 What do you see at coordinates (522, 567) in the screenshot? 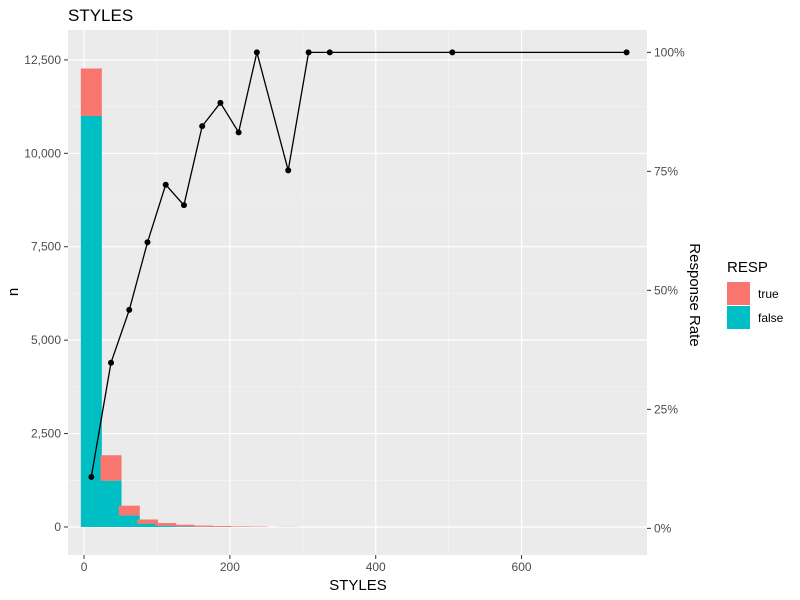
I see `x-tick-label: 600` at bounding box center [522, 567].